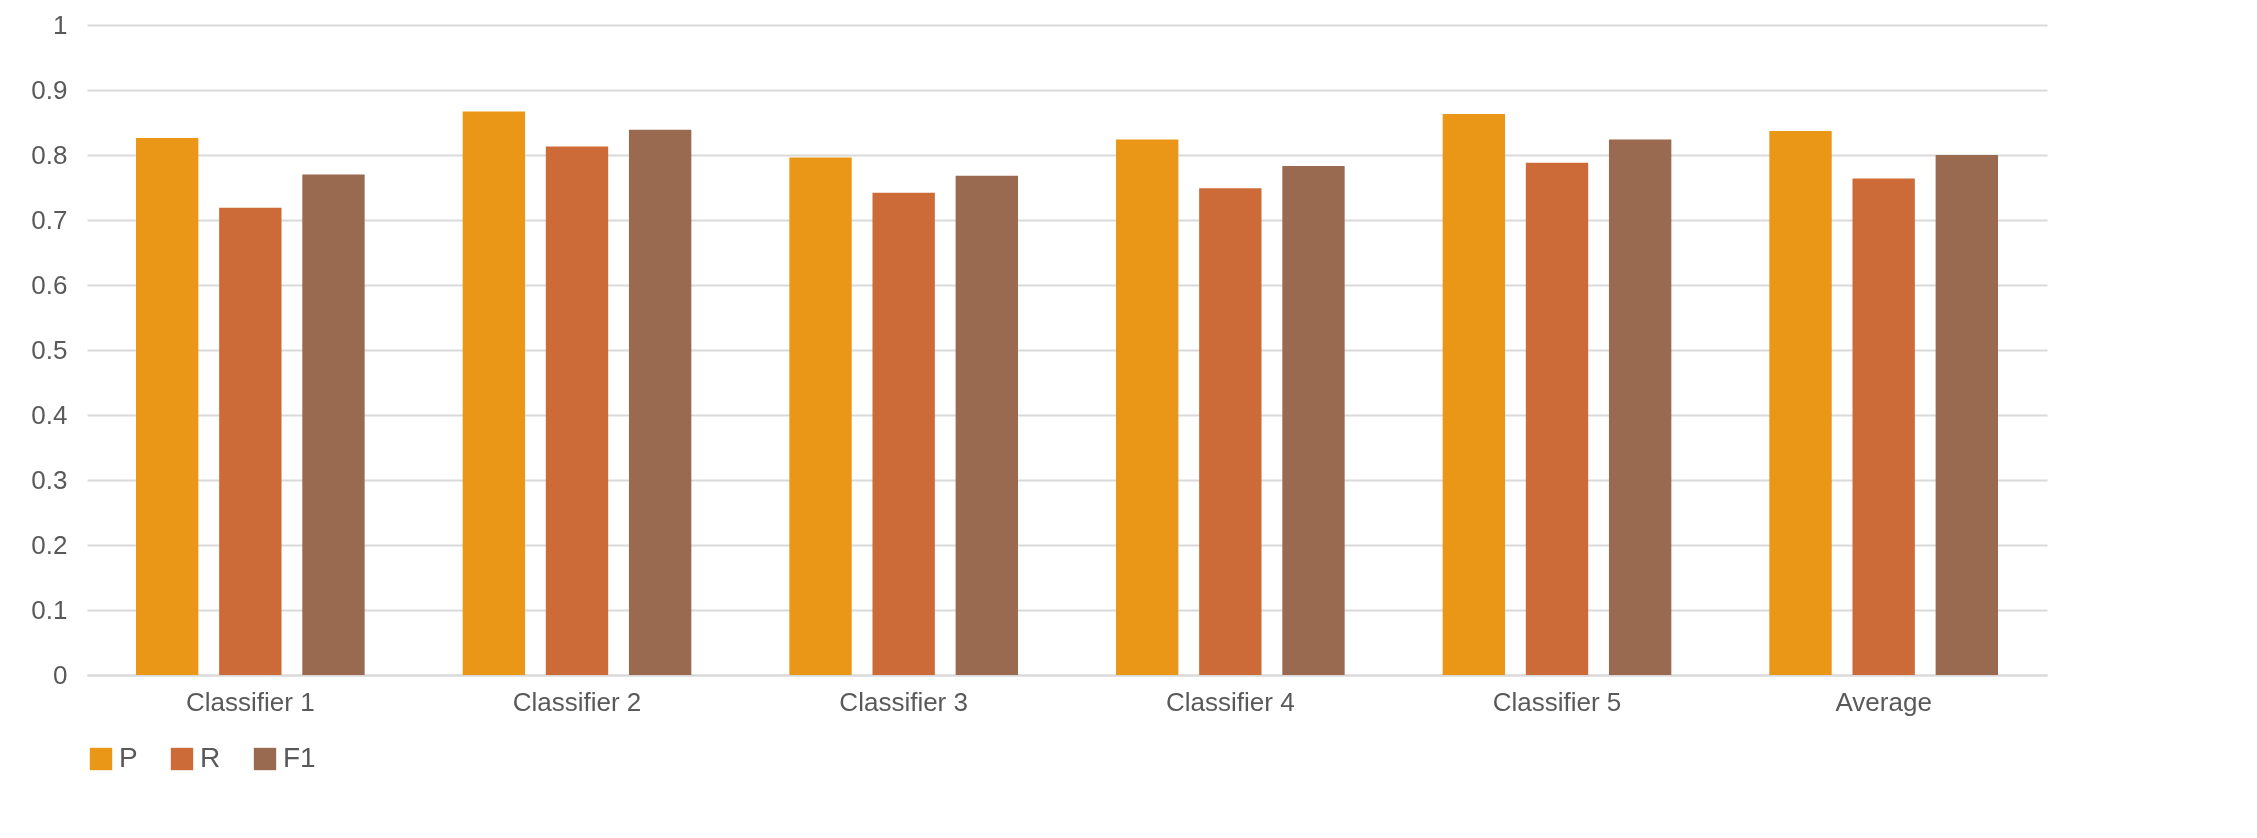 The image size is (2257, 838). What do you see at coordinates (903, 701) in the screenshot?
I see `x-tick-label: Classifier 3` at bounding box center [903, 701].